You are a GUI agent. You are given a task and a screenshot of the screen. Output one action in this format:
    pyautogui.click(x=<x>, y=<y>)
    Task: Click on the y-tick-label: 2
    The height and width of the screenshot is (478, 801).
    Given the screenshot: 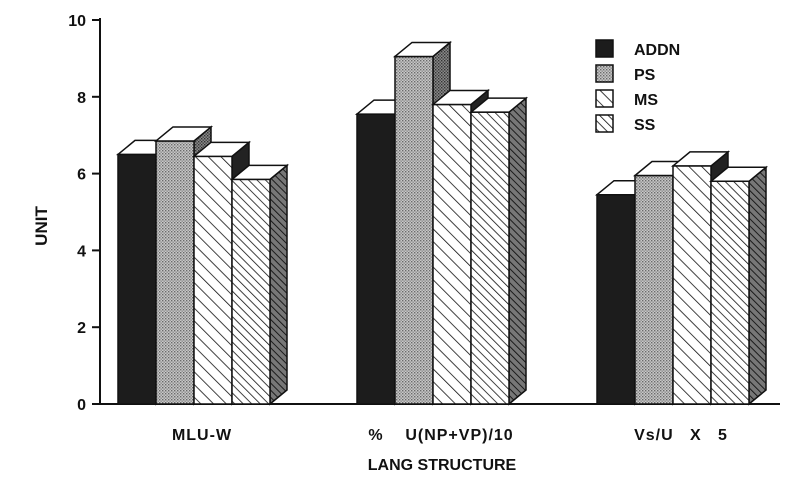 What is the action you would take?
    pyautogui.click(x=81, y=328)
    